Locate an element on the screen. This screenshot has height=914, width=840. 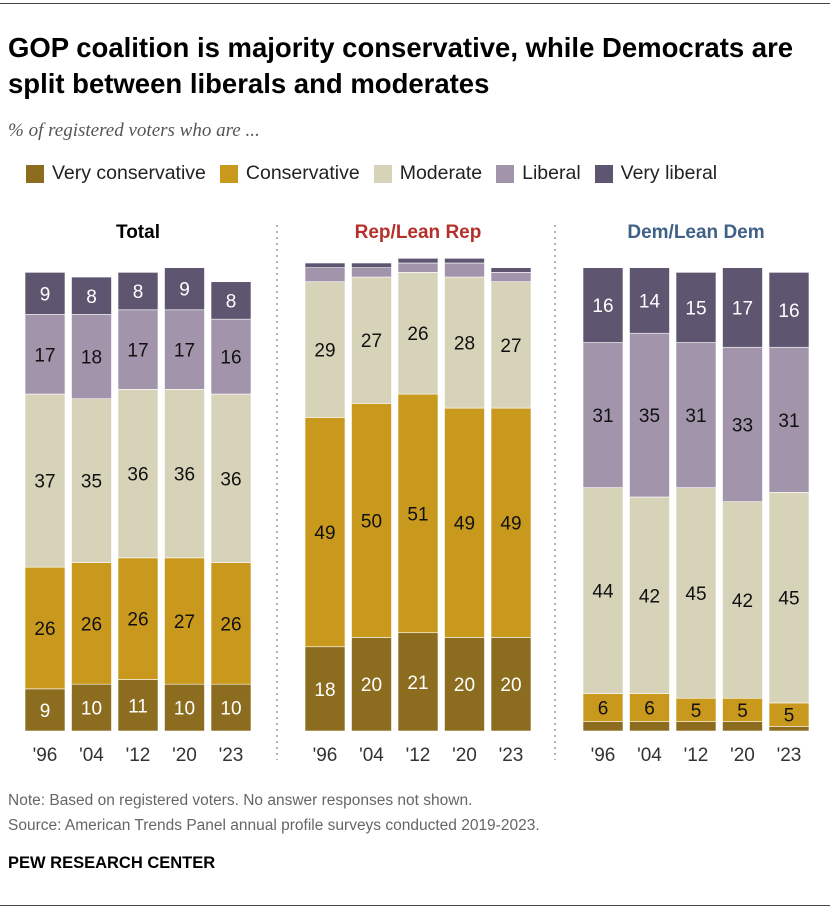
legend-label: Conservative is located at coordinates (302, 173).